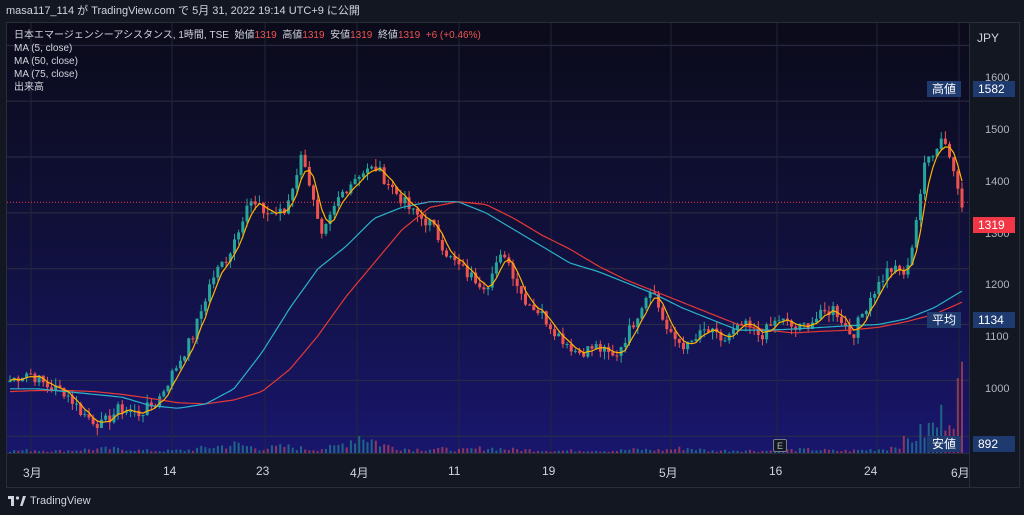 This screenshot has height=515, width=1024. Describe the element at coordinates (46, 74) in the screenshot. I see `ma75-legend: MA (75, close)` at that location.